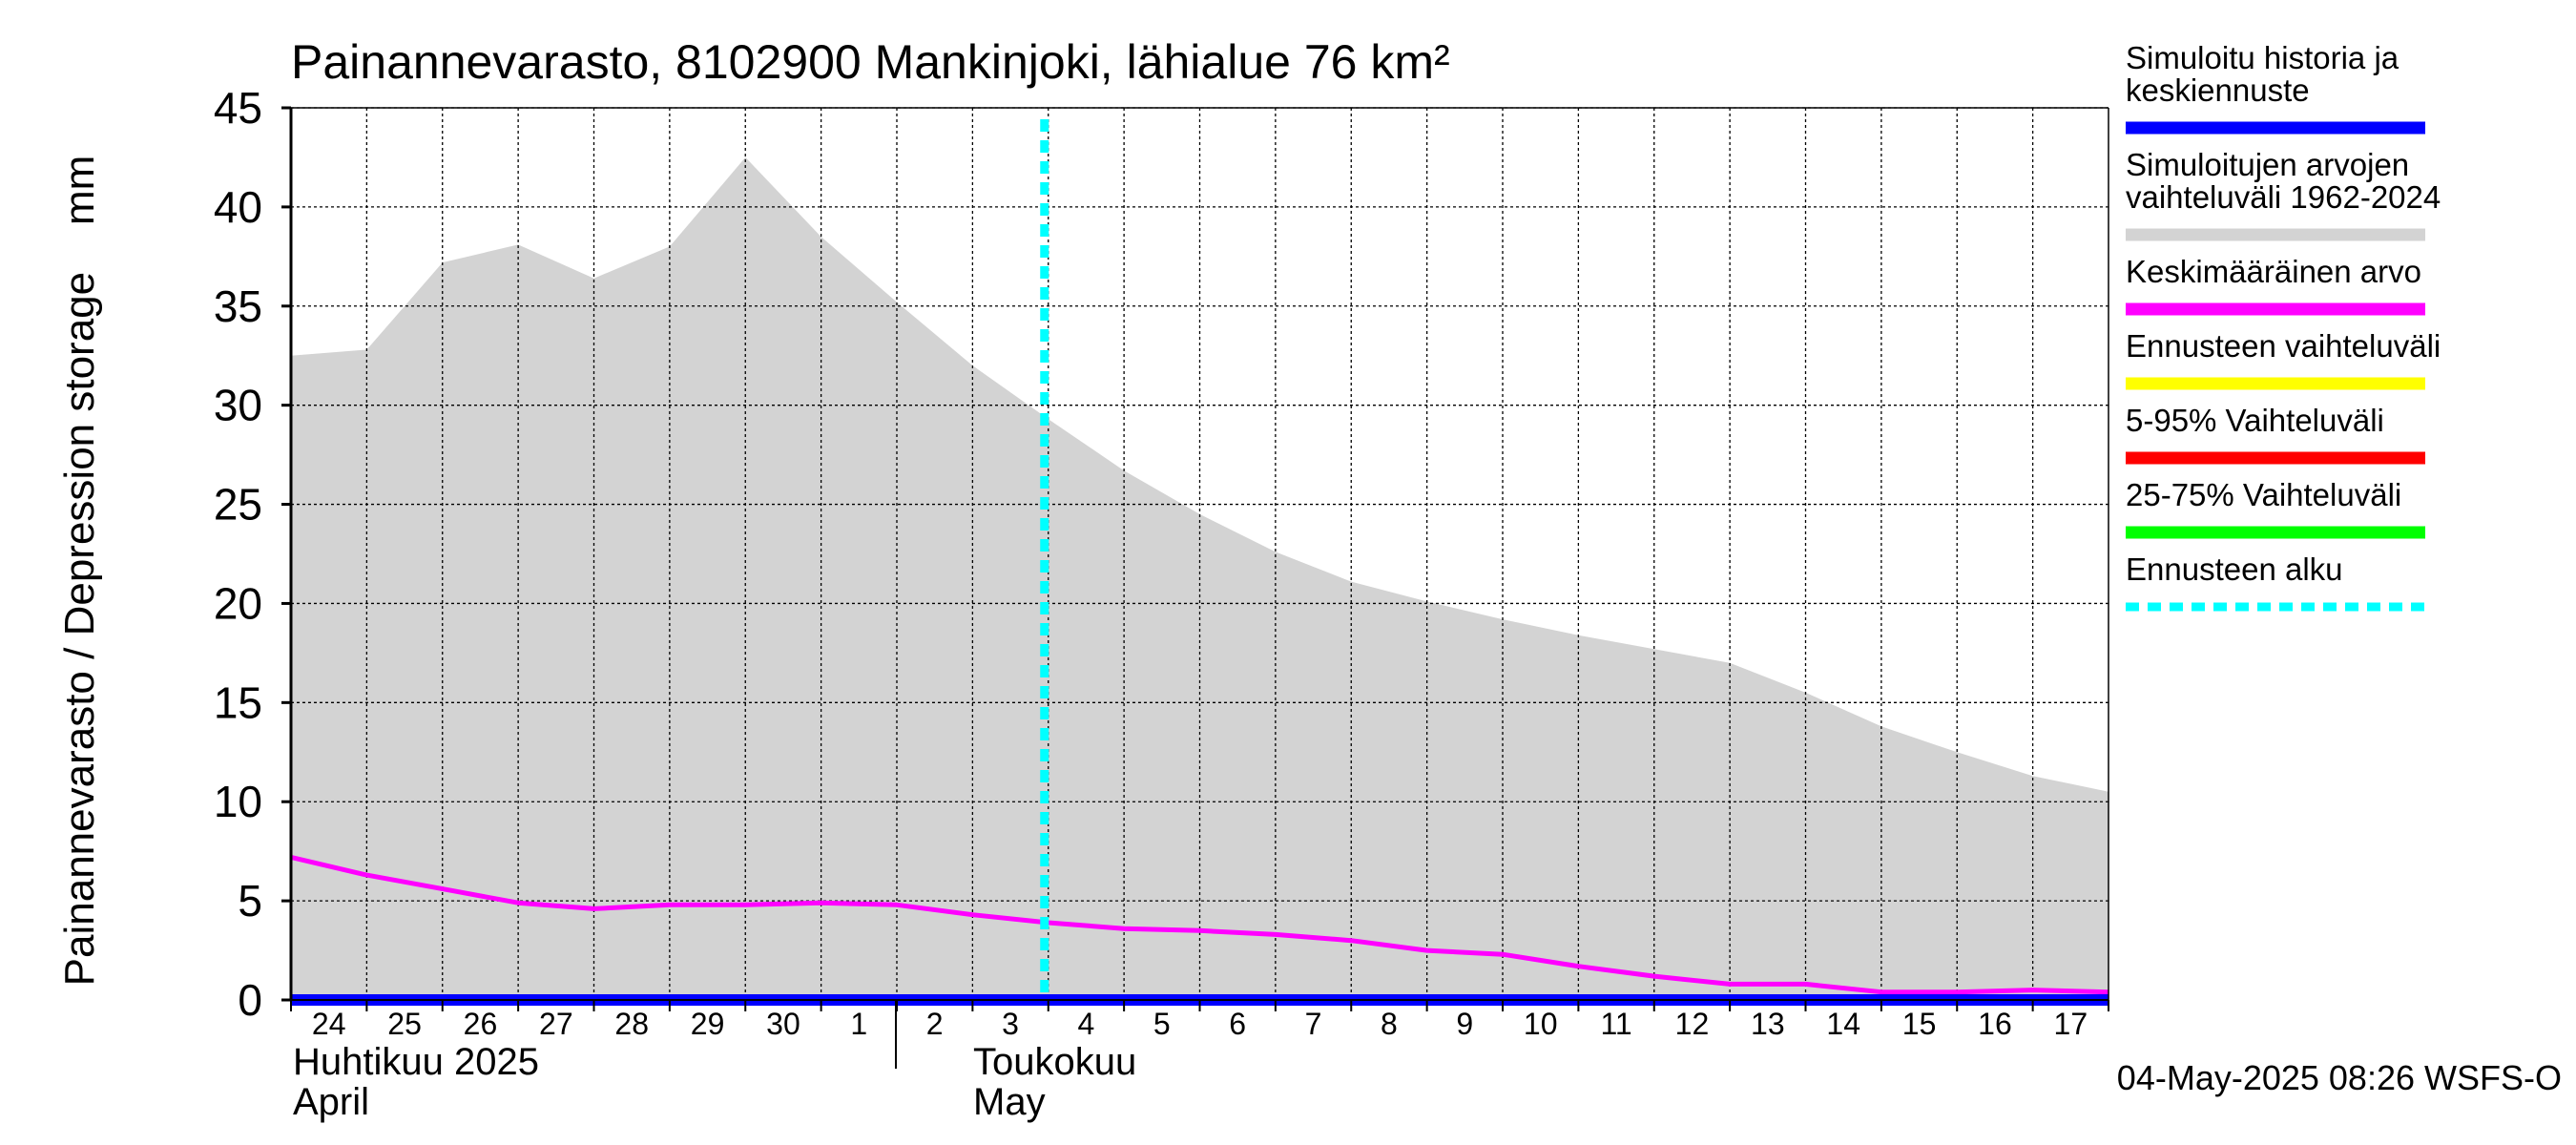 The image size is (2576, 1145). What do you see at coordinates (238, 108) in the screenshot?
I see `y-tick-label: 45` at bounding box center [238, 108].